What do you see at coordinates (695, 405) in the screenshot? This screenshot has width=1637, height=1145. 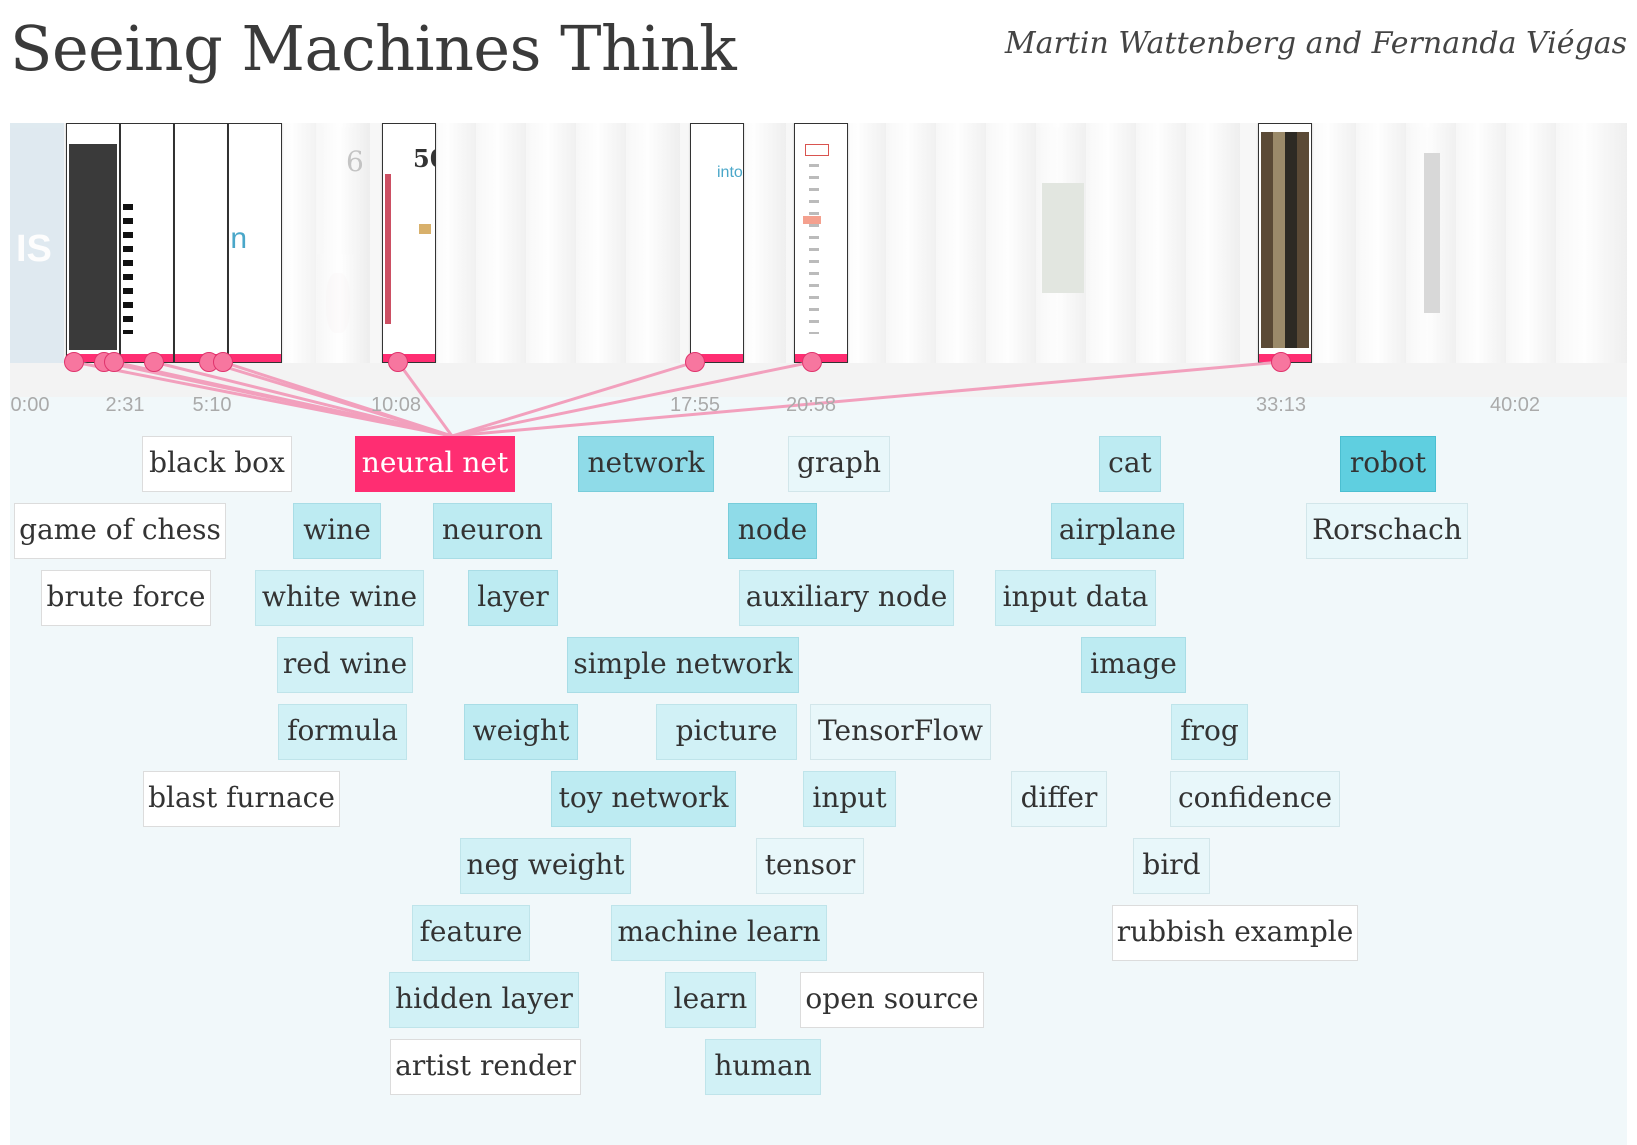 I see `tick-label: 17:55` at bounding box center [695, 405].